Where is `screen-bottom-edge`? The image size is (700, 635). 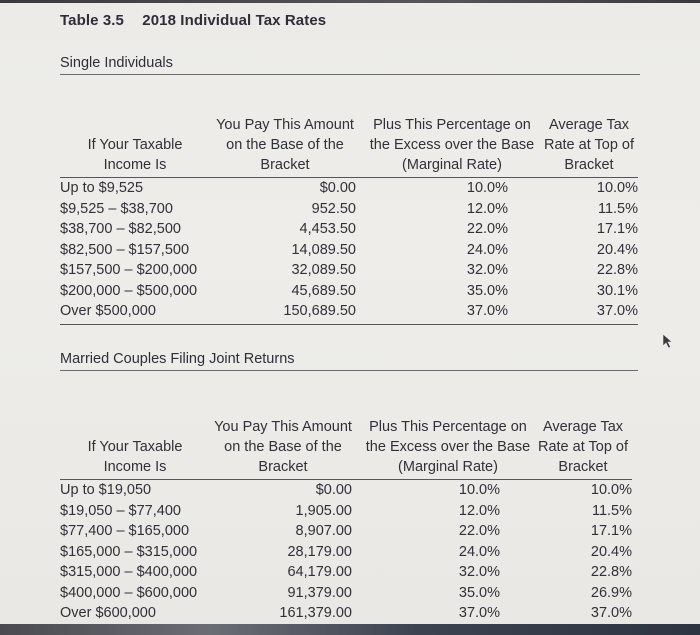
screen-bottom-edge is located at coordinates (350, 629).